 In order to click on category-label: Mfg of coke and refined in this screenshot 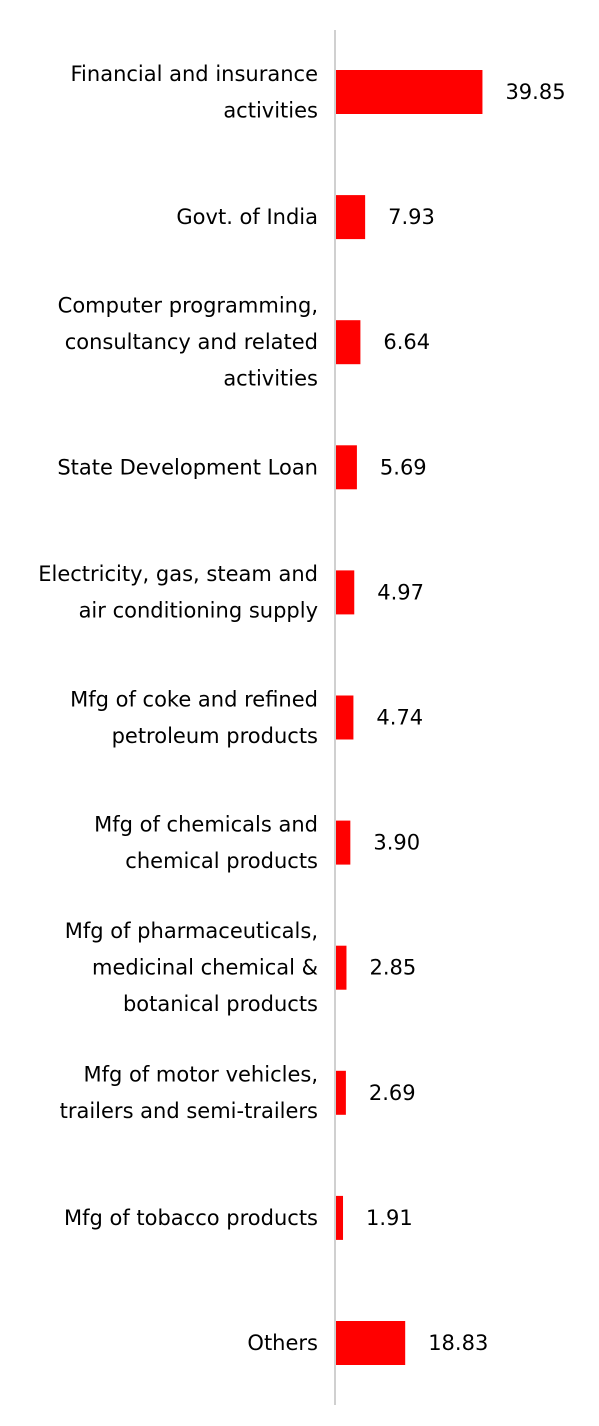, I will do `click(194, 699)`.